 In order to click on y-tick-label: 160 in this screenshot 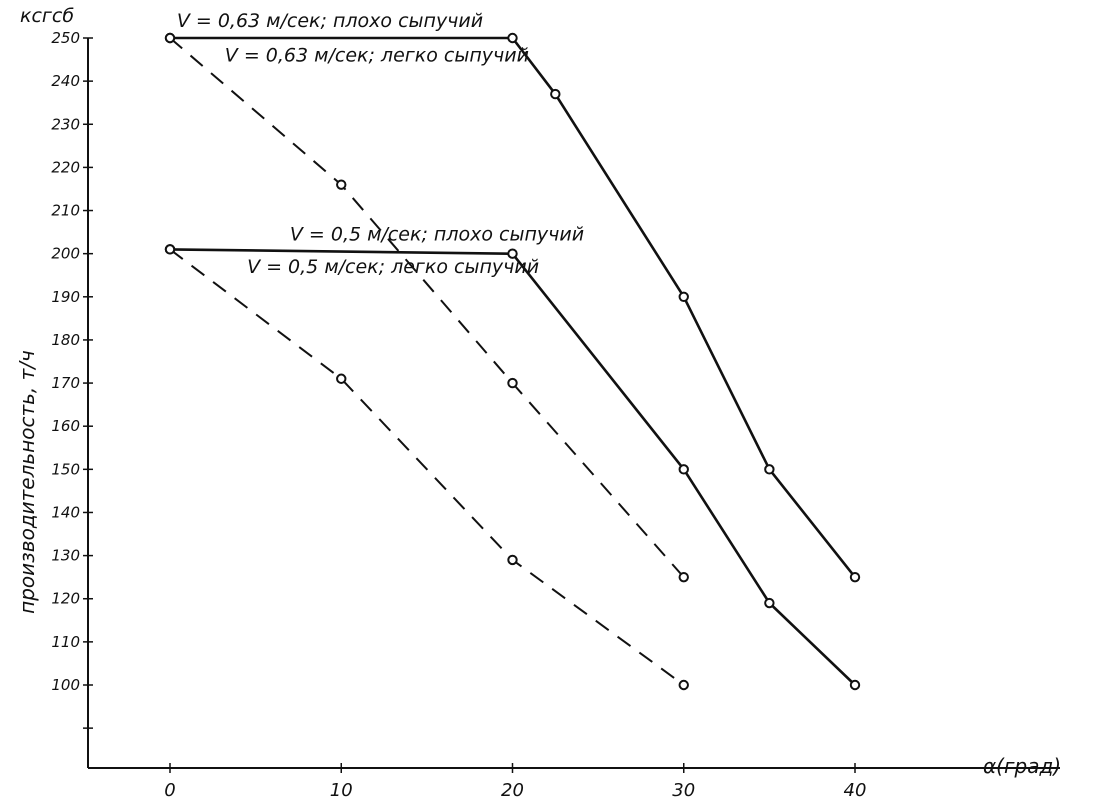, I will do `click(65, 426)`.